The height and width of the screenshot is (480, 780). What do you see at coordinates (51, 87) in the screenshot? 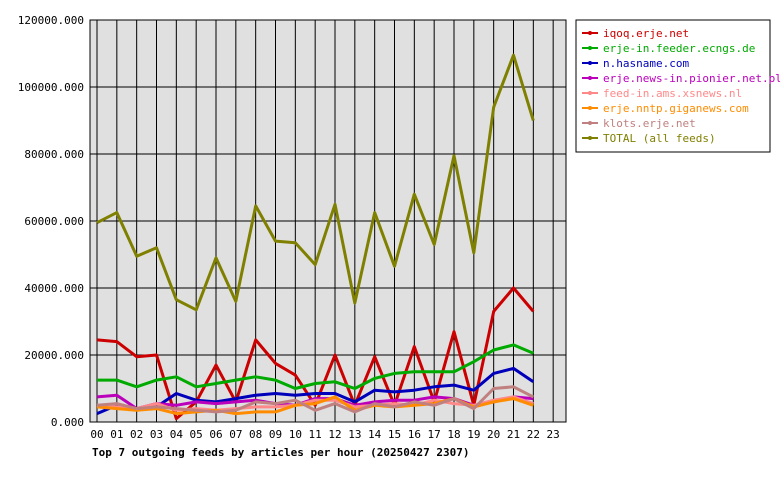
I see `y-tick-label: 100000.000` at bounding box center [51, 87].